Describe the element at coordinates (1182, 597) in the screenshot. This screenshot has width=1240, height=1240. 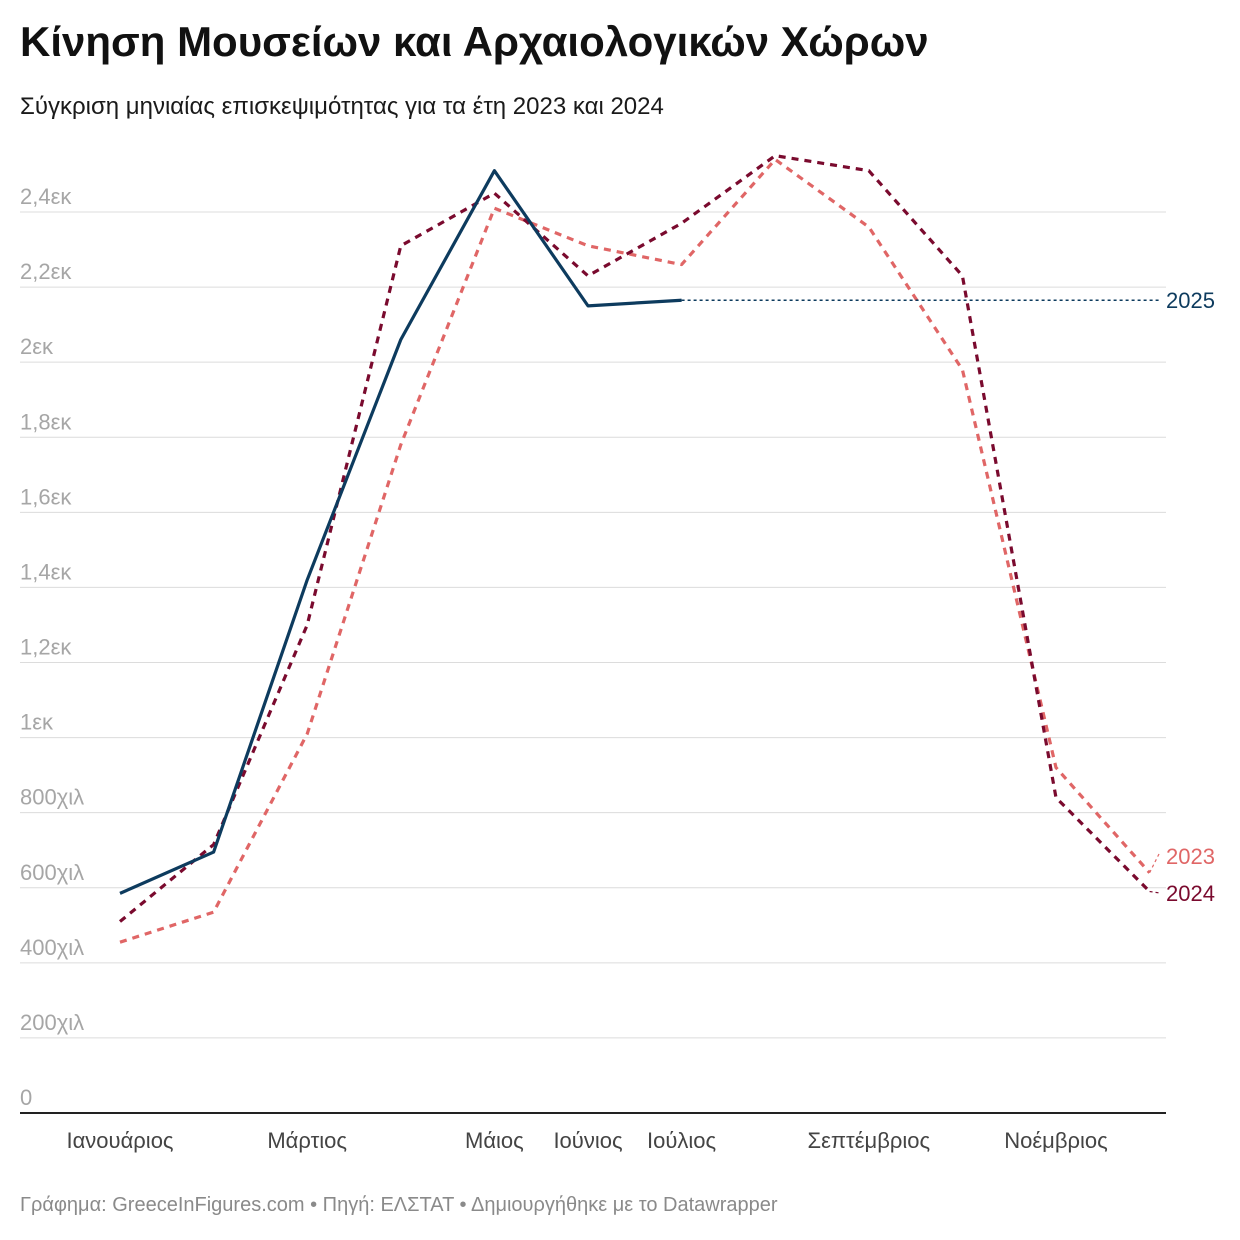
I see `series-labels: 2025 2023 2024` at that location.